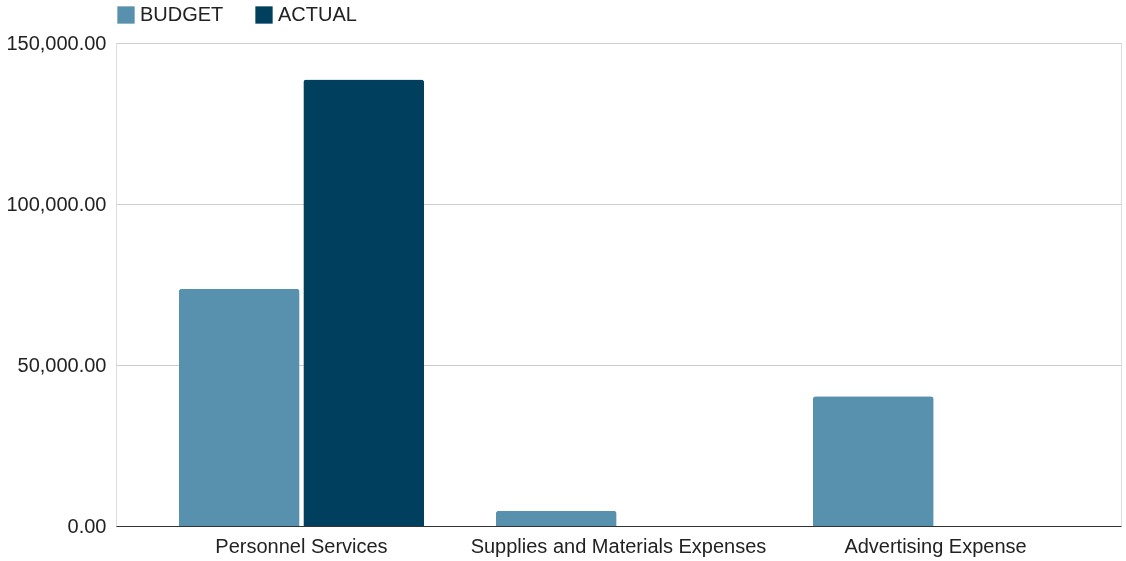 The image size is (1126, 561). What do you see at coordinates (62, 364) in the screenshot?
I see `y-tick-label: 50,000.00` at bounding box center [62, 364].